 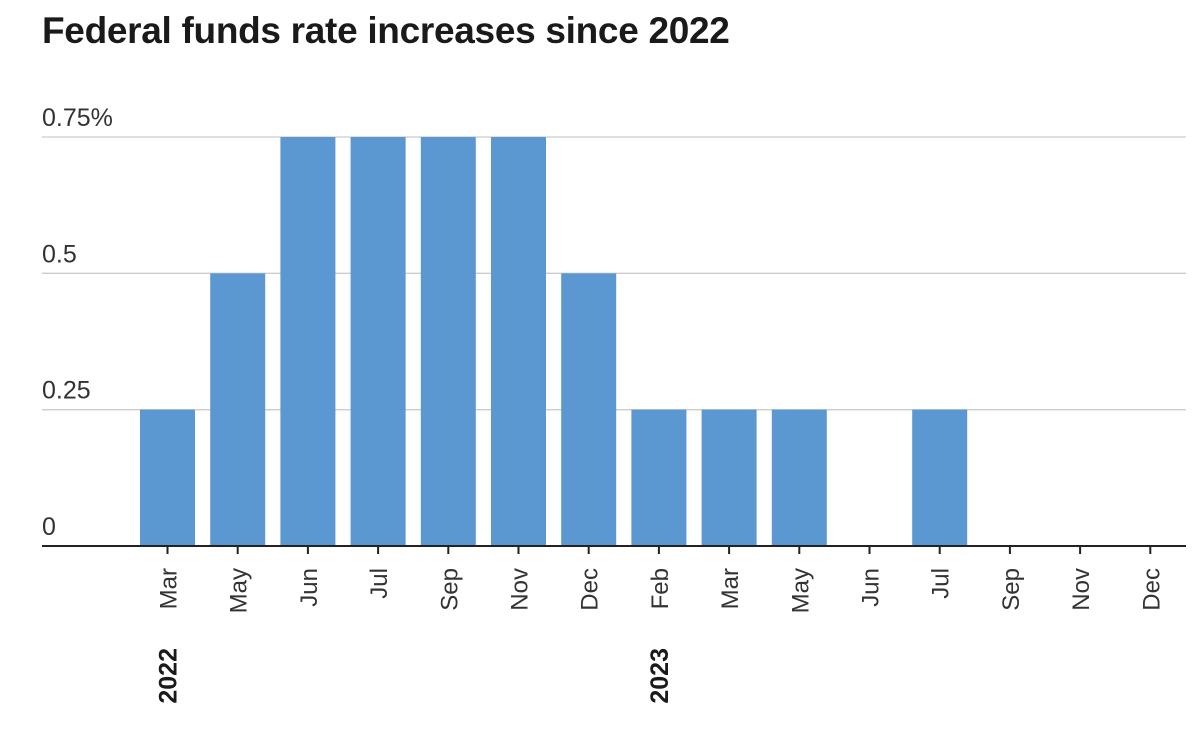 I want to click on y-tick-label: 0.75%, so click(x=77, y=118).